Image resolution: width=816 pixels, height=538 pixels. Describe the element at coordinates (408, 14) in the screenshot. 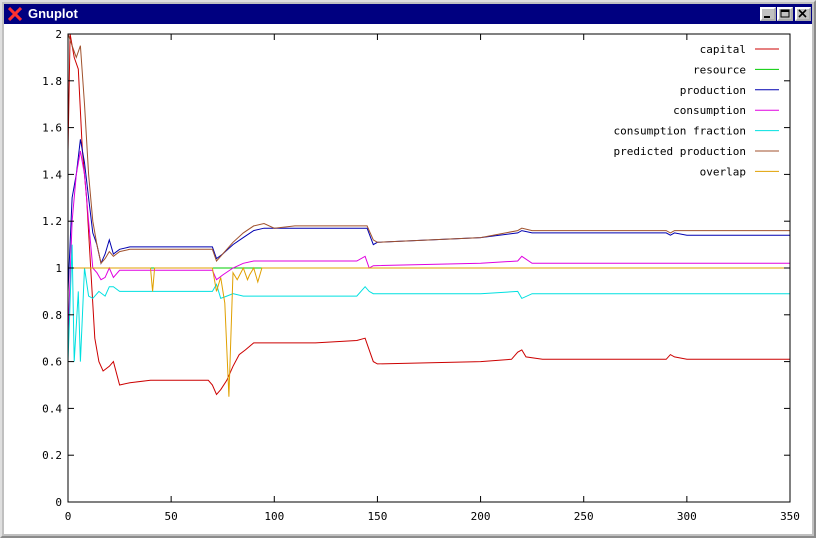

I see `title-bar: Gnuplot` at that location.